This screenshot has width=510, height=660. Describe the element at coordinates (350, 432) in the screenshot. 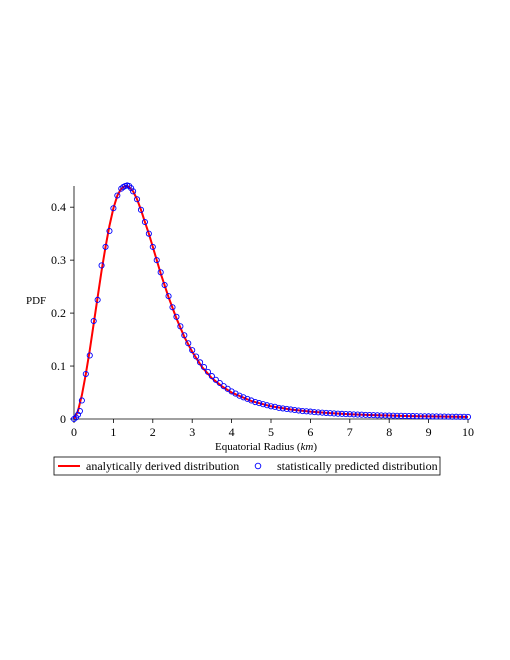

I see `x-tick-label: 7` at that location.